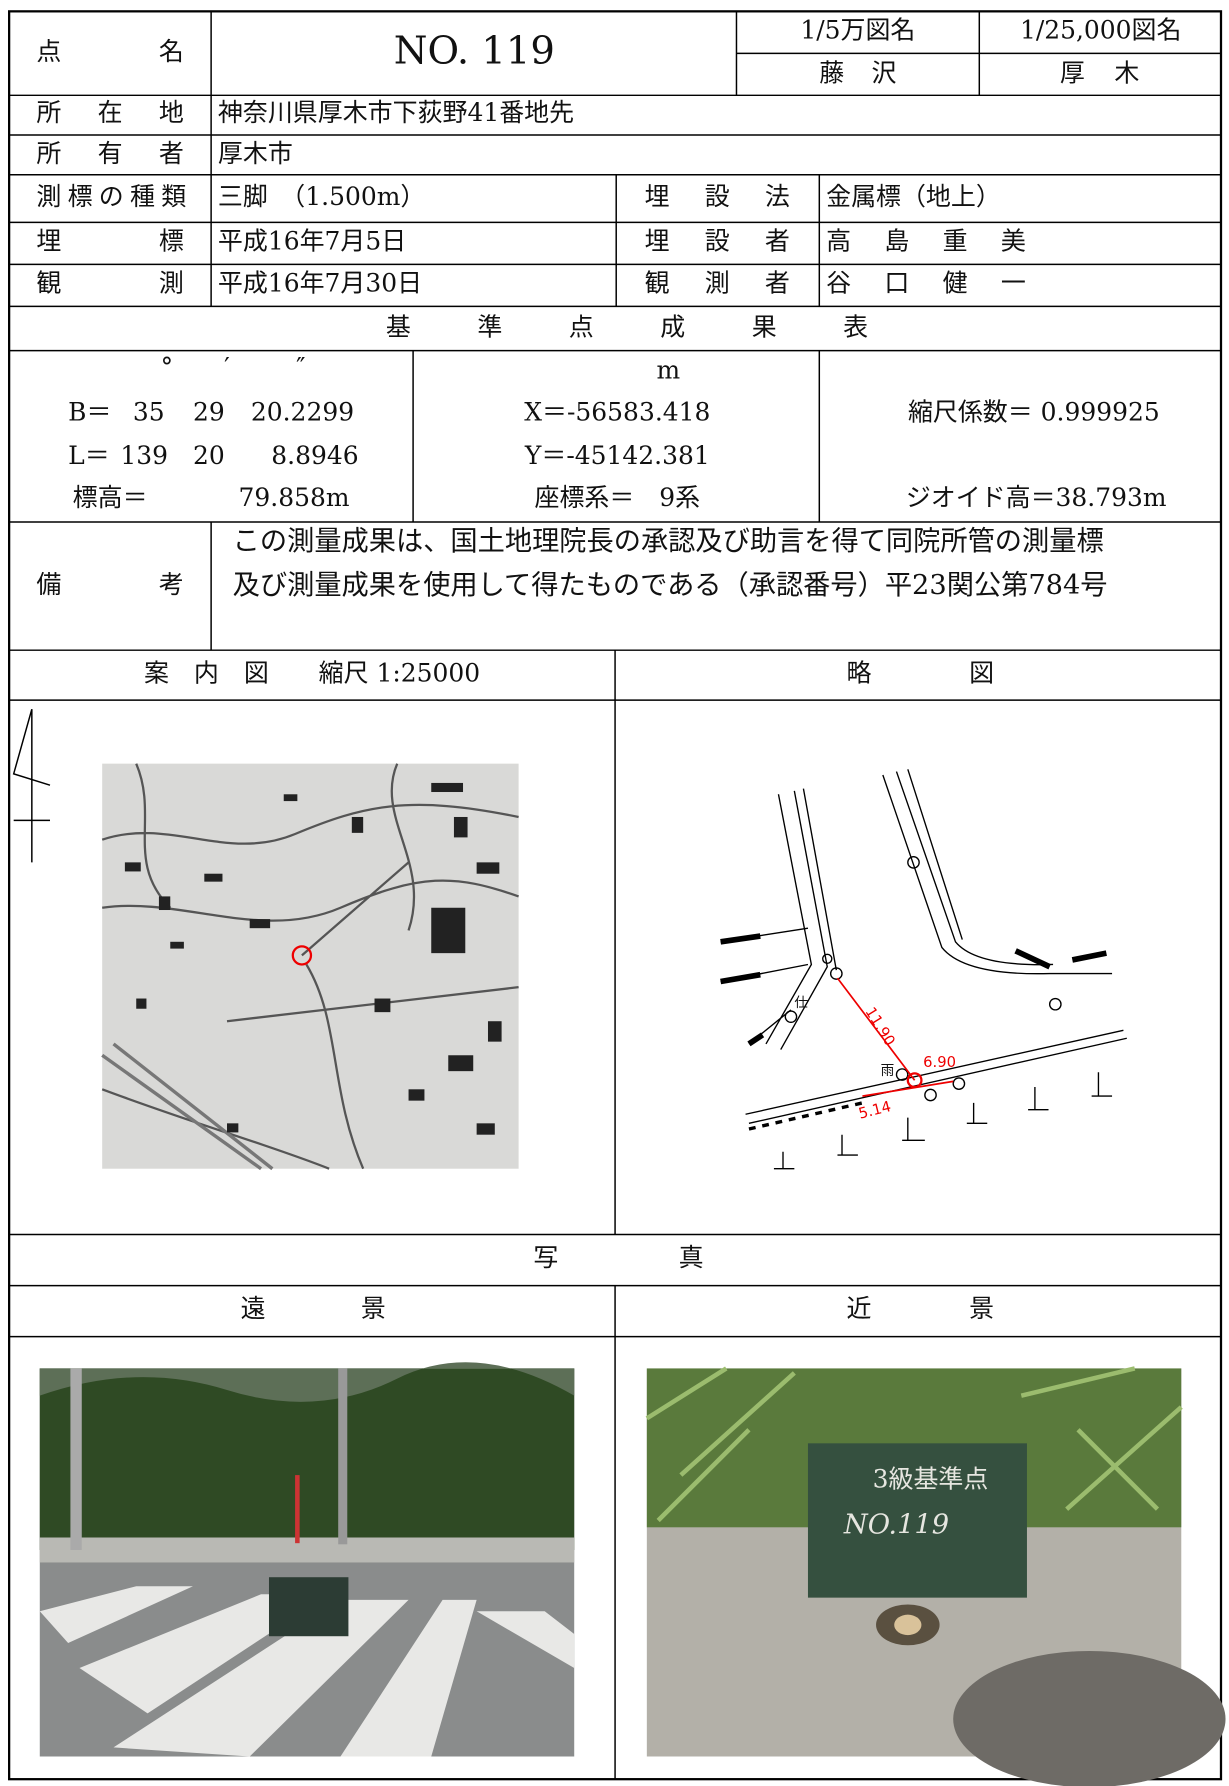 This screenshot has width=1229, height=1786. I want to click on burial-method-value: 金属標（地上）, so click(913, 196).